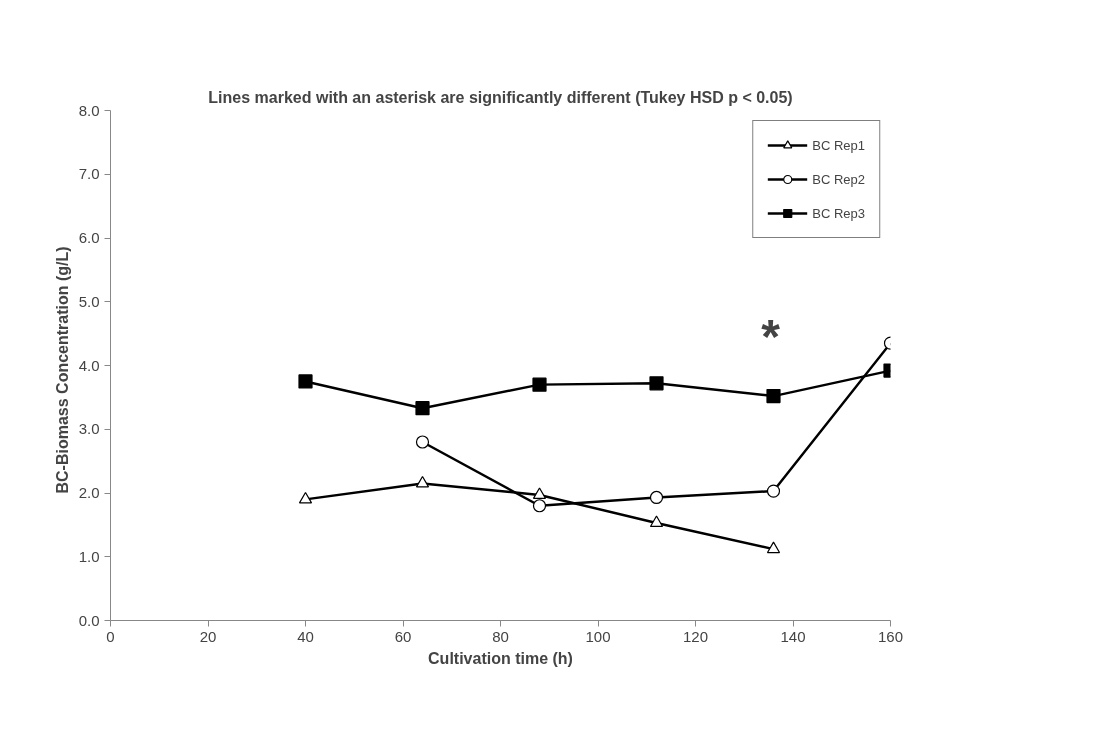  Describe the element at coordinates (838, 179) in the screenshot. I see `legend-label: BC Rep2` at that location.